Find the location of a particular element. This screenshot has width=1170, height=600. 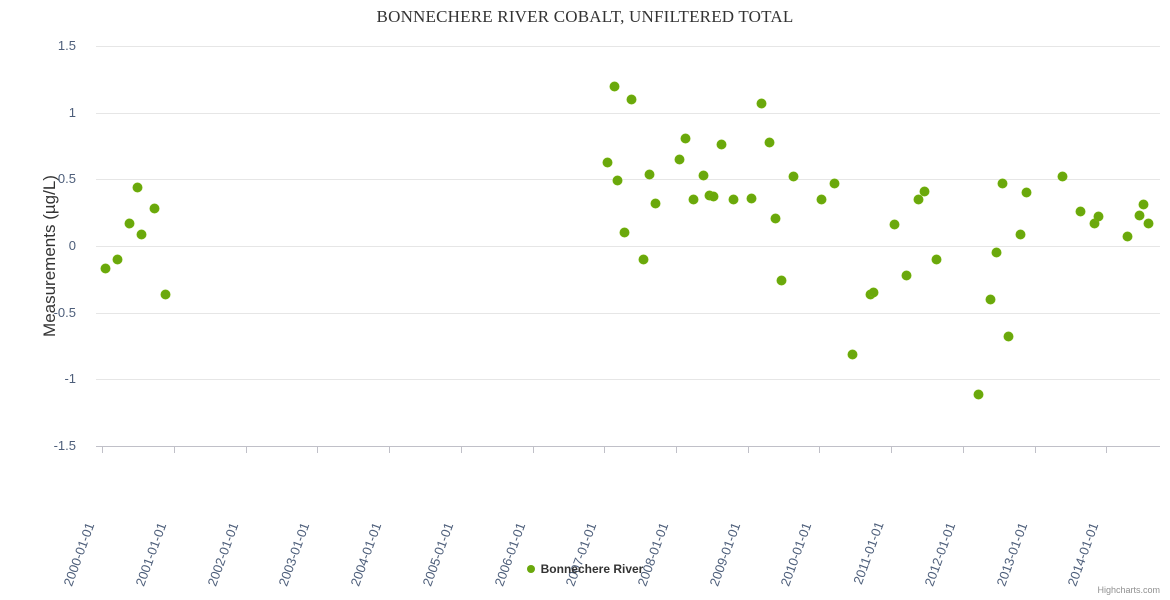

y-axis-tick-label: 1 is located at coordinates (72, 112).